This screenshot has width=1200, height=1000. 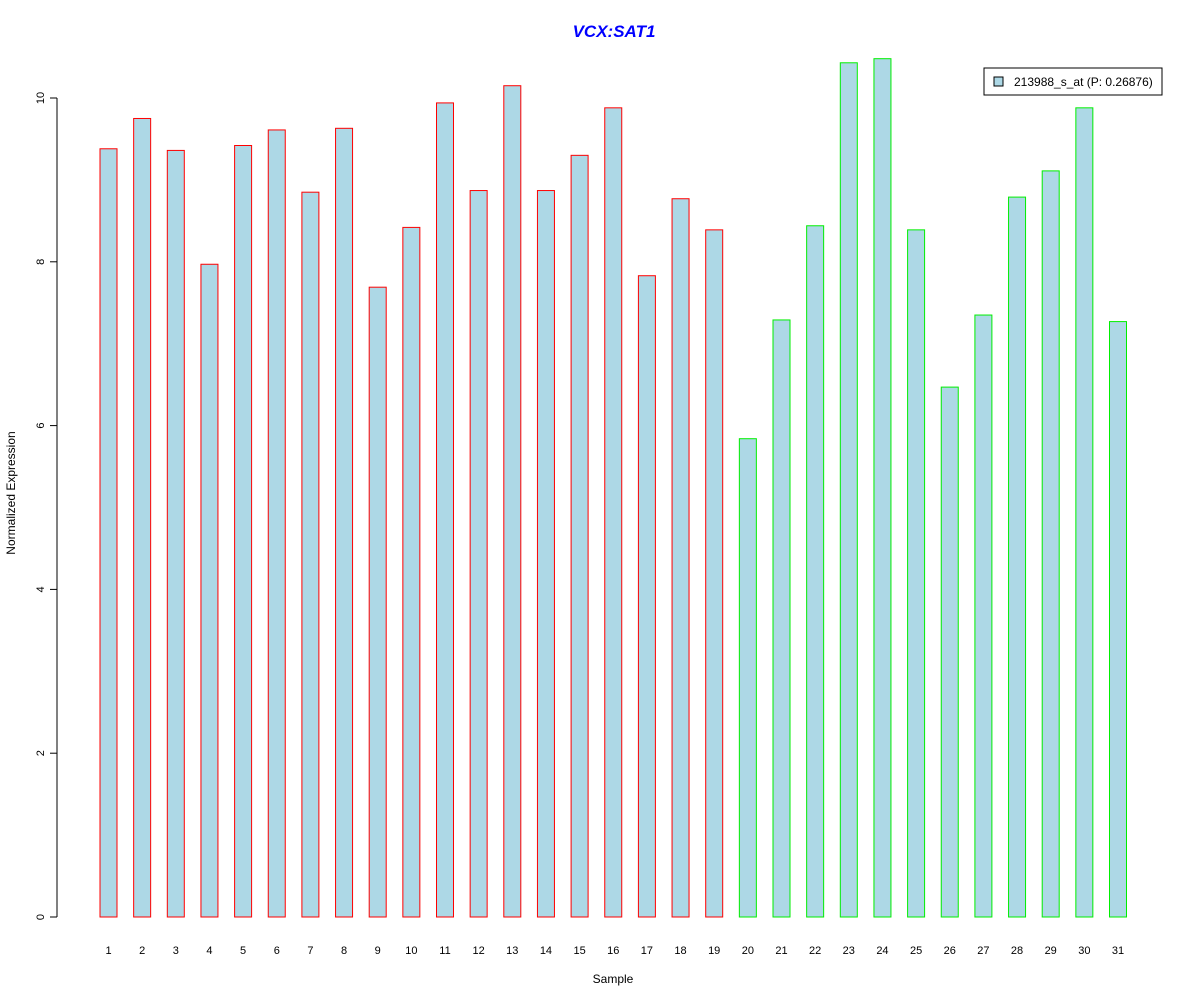 I want to click on legend-swatch, so click(x=998, y=81).